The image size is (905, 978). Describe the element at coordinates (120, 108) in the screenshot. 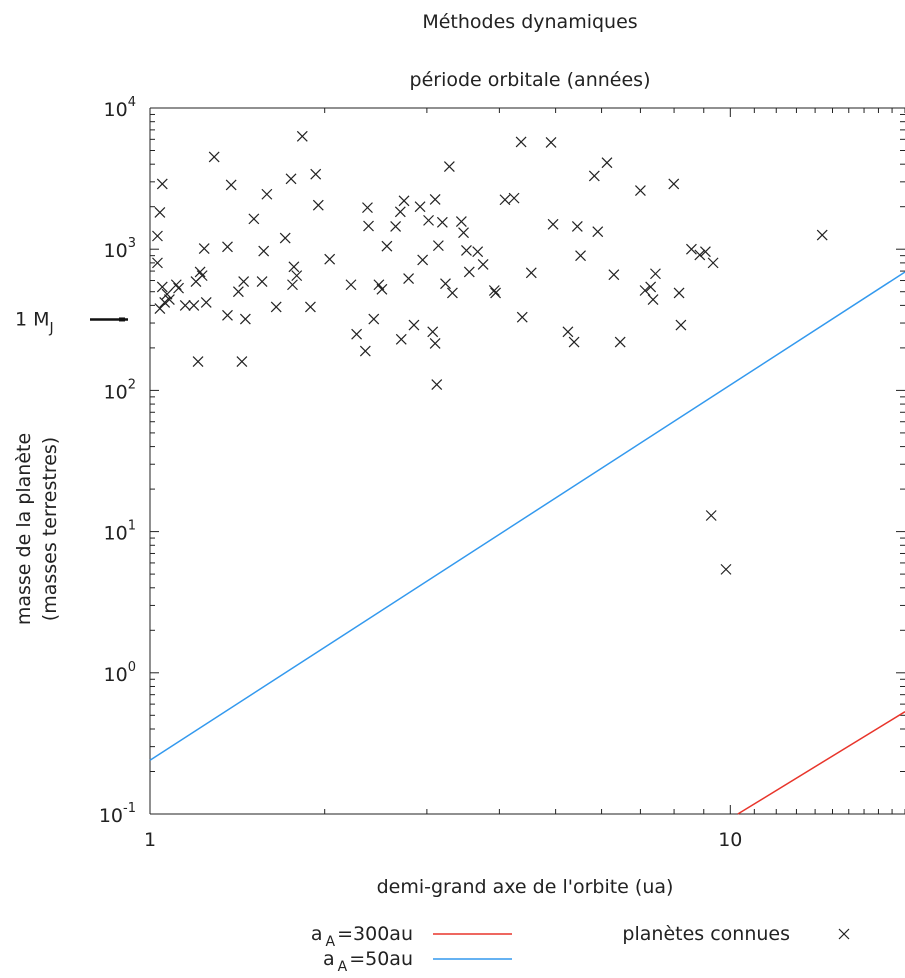

I see `y-tick-label: 10⁴` at that location.